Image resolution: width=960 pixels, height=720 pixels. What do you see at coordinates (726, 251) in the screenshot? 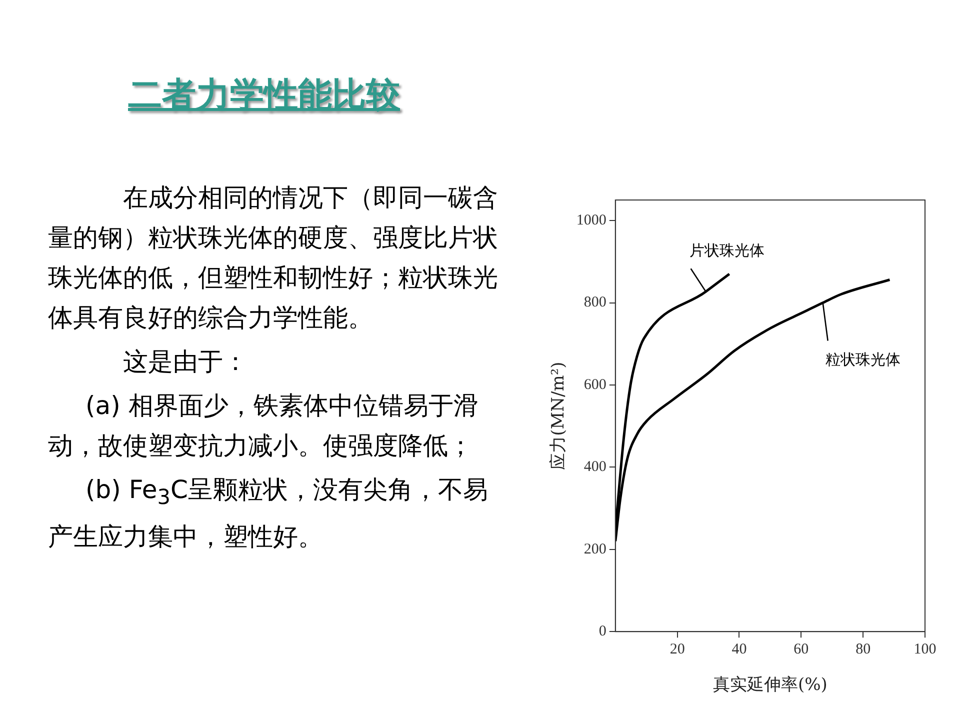
I see `series-label: 片状珠光体` at bounding box center [726, 251].